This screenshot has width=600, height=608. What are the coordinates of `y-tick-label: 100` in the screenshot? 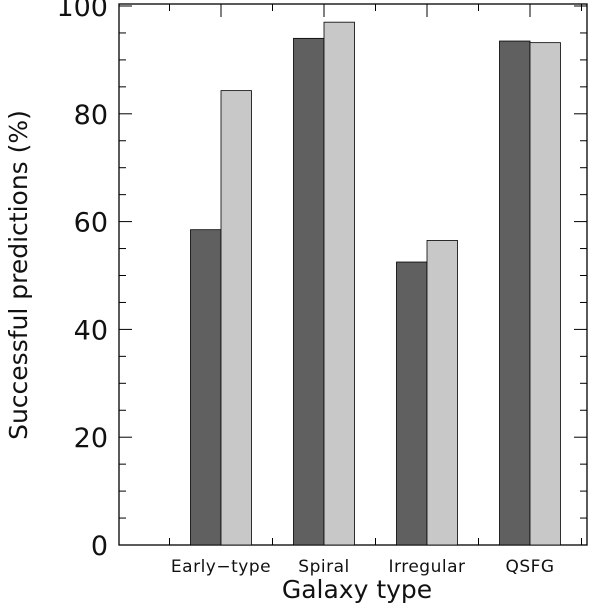 It's located at (82, 11).